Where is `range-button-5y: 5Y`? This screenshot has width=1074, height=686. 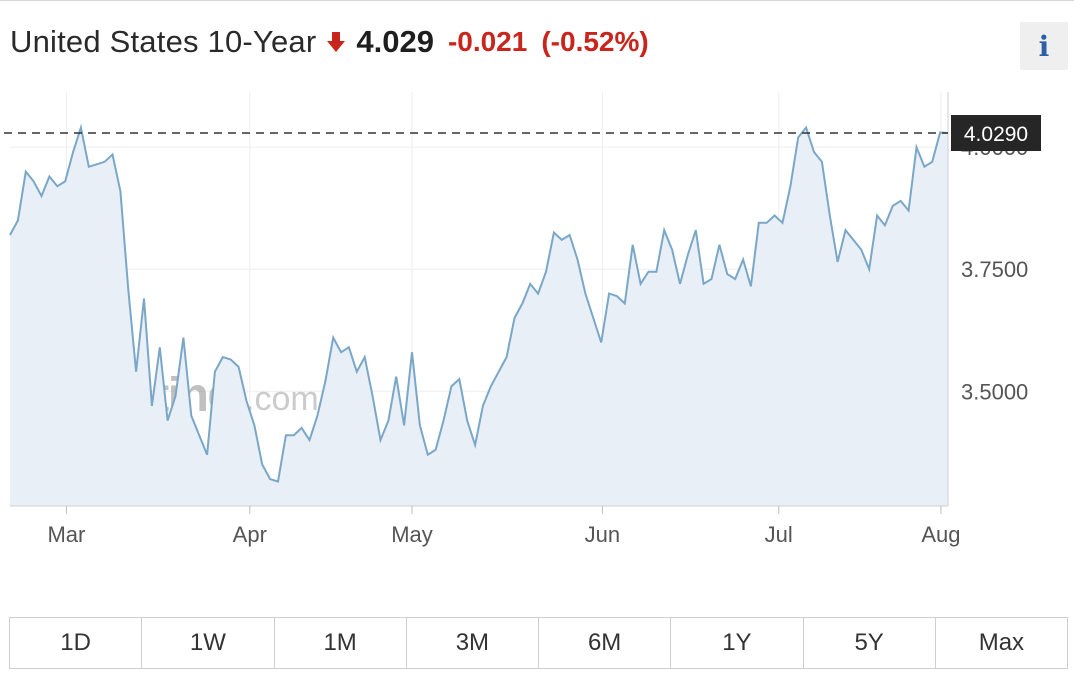
range-button-5y: 5Y is located at coordinates (869, 643).